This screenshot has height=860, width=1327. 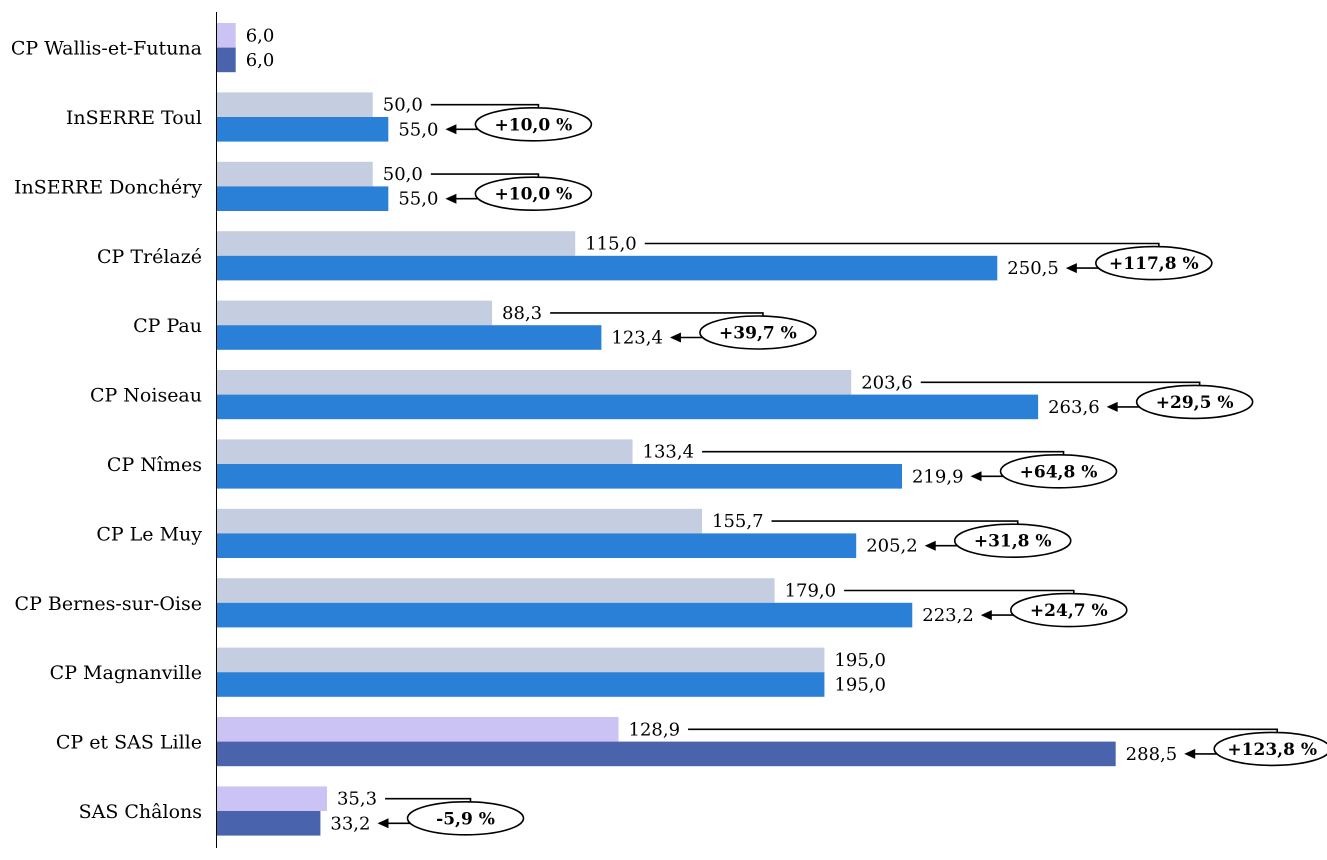 I want to click on value-label-first: 195,0, so click(x=860, y=660).